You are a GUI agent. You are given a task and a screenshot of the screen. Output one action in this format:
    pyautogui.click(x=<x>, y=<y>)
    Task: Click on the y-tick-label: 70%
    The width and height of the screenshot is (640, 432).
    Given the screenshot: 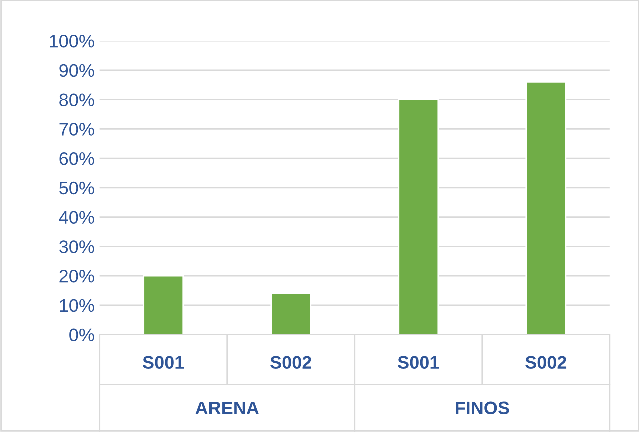 What is the action you would take?
    pyautogui.click(x=77, y=129)
    